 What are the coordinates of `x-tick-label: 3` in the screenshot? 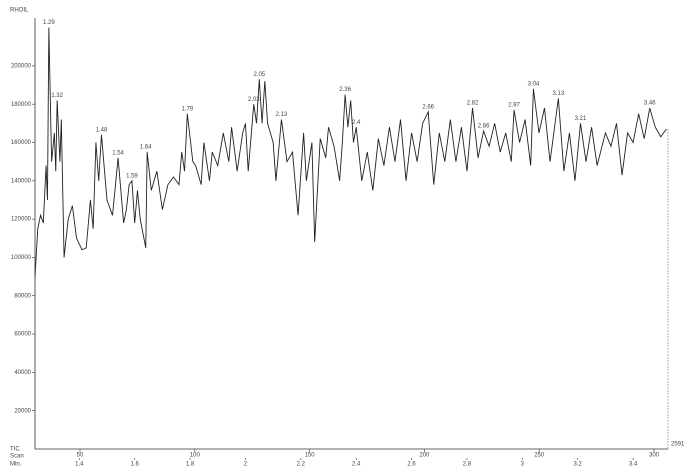 It's located at (523, 465).